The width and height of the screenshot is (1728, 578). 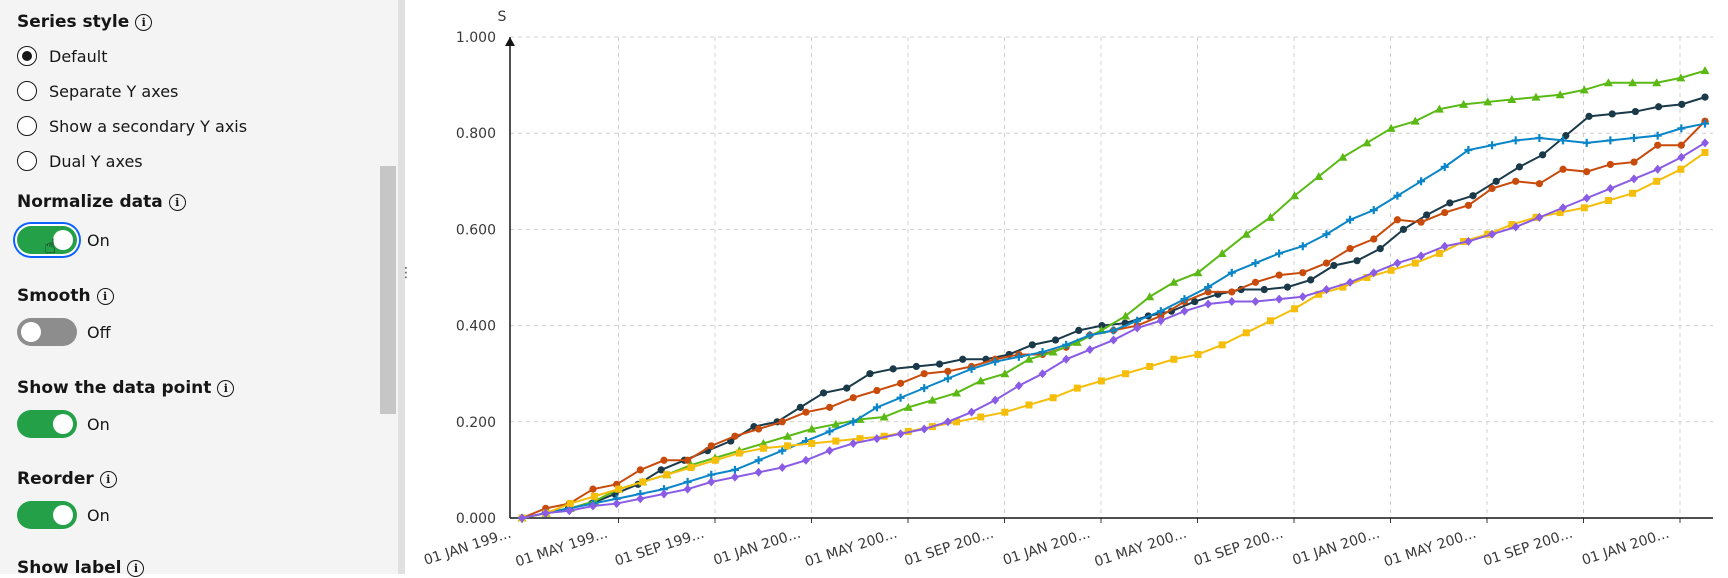 I want to click on radio-separate-y-axes: Separate Y axes, so click(x=97, y=91).